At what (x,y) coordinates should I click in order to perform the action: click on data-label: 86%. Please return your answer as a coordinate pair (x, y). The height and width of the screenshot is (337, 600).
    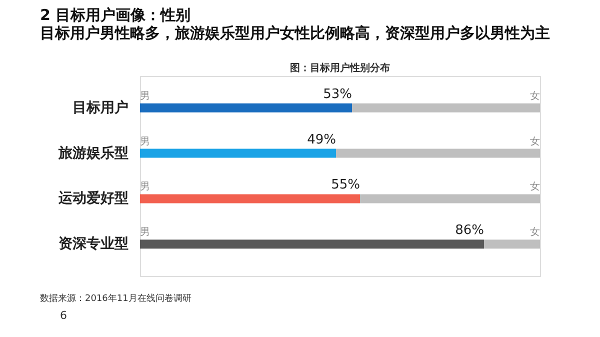
    Looking at the image, I should click on (469, 230).